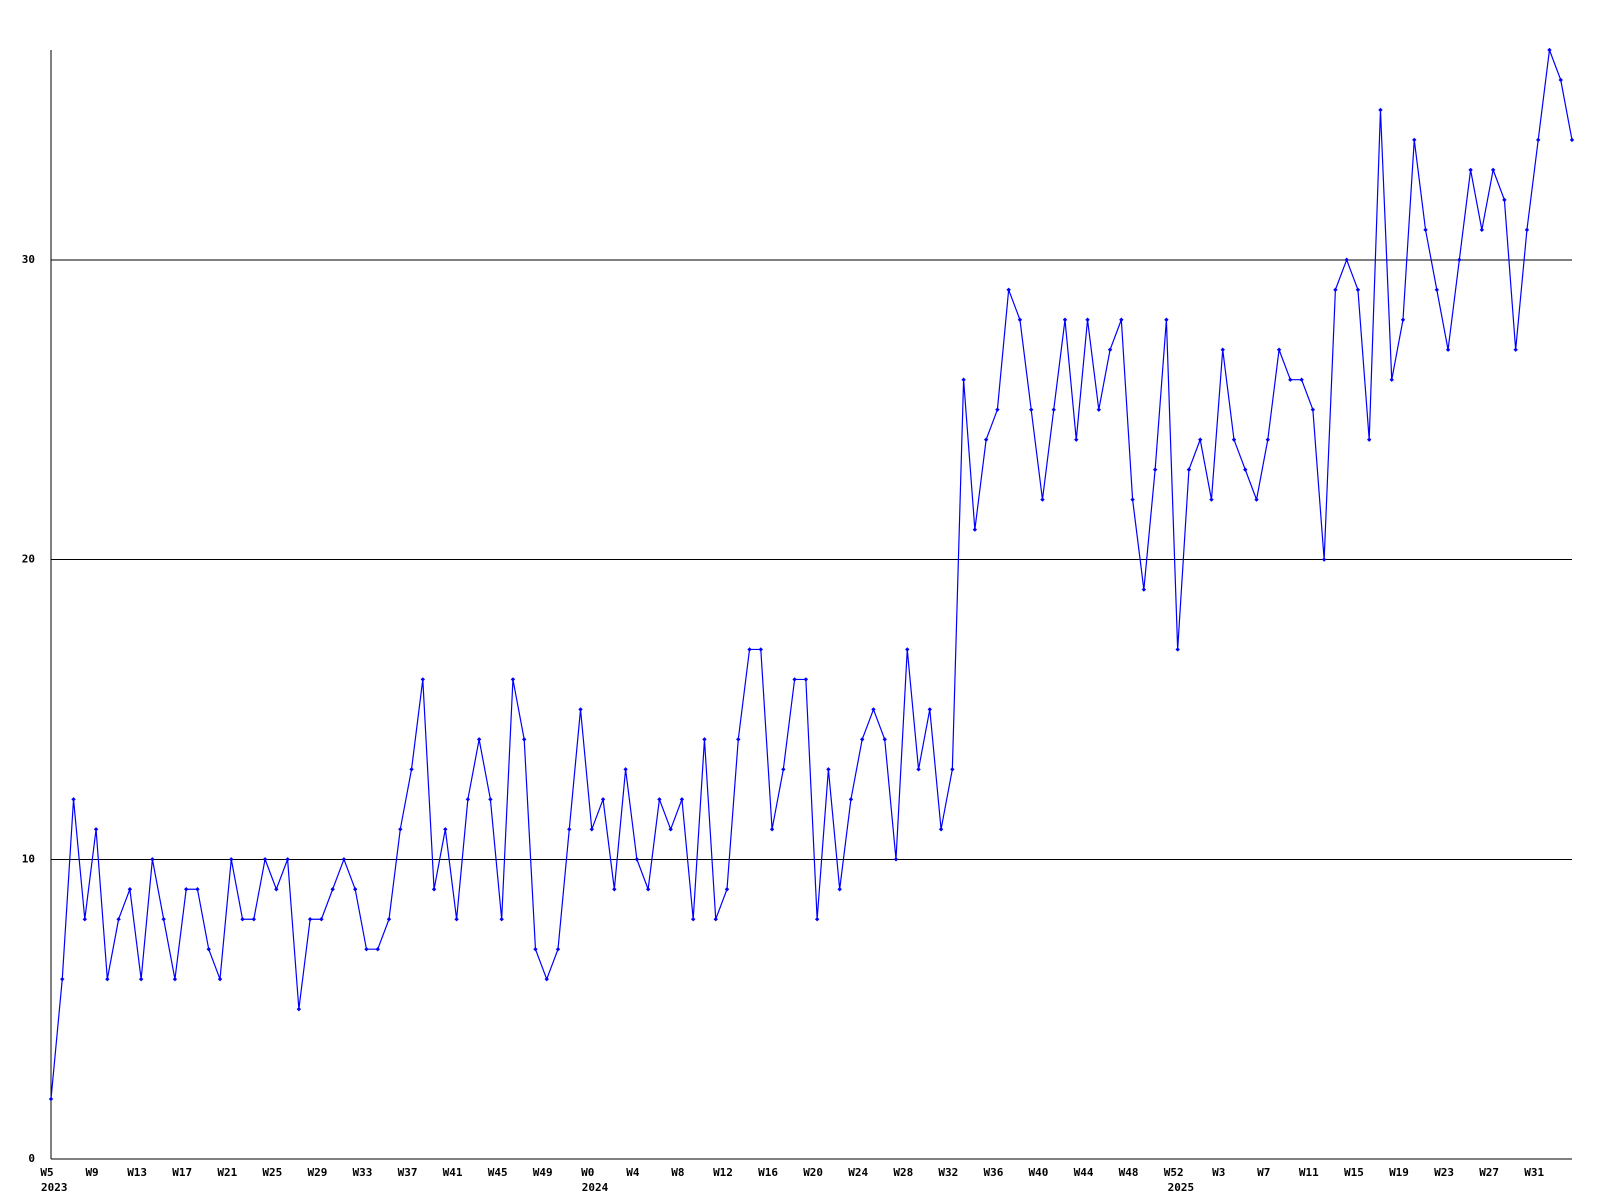  I want to click on x-year-label: 2023, so click(54, 1187).